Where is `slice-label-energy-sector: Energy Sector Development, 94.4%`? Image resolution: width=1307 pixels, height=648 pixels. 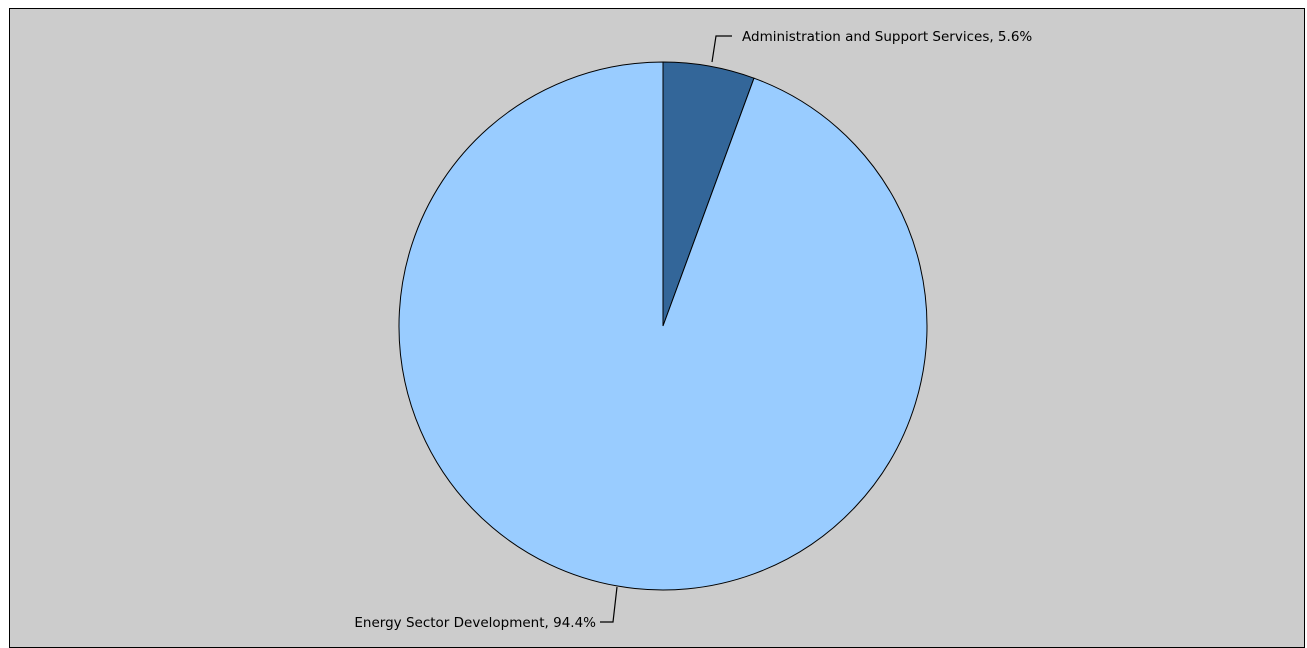
slice-label-energy-sector: Energy Sector Development, 94.4% is located at coordinates (475, 623).